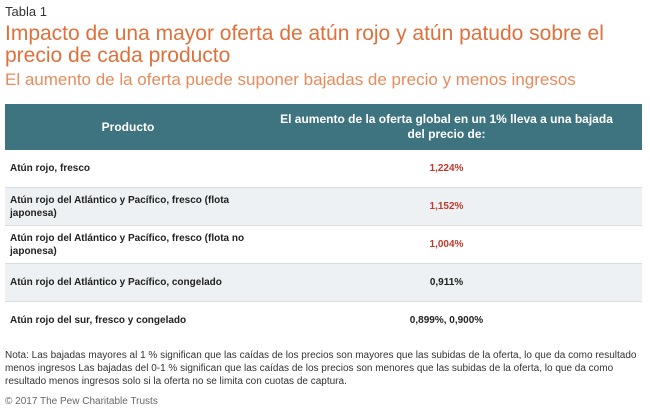  I want to click on row-value: 1,004%, so click(446, 244).